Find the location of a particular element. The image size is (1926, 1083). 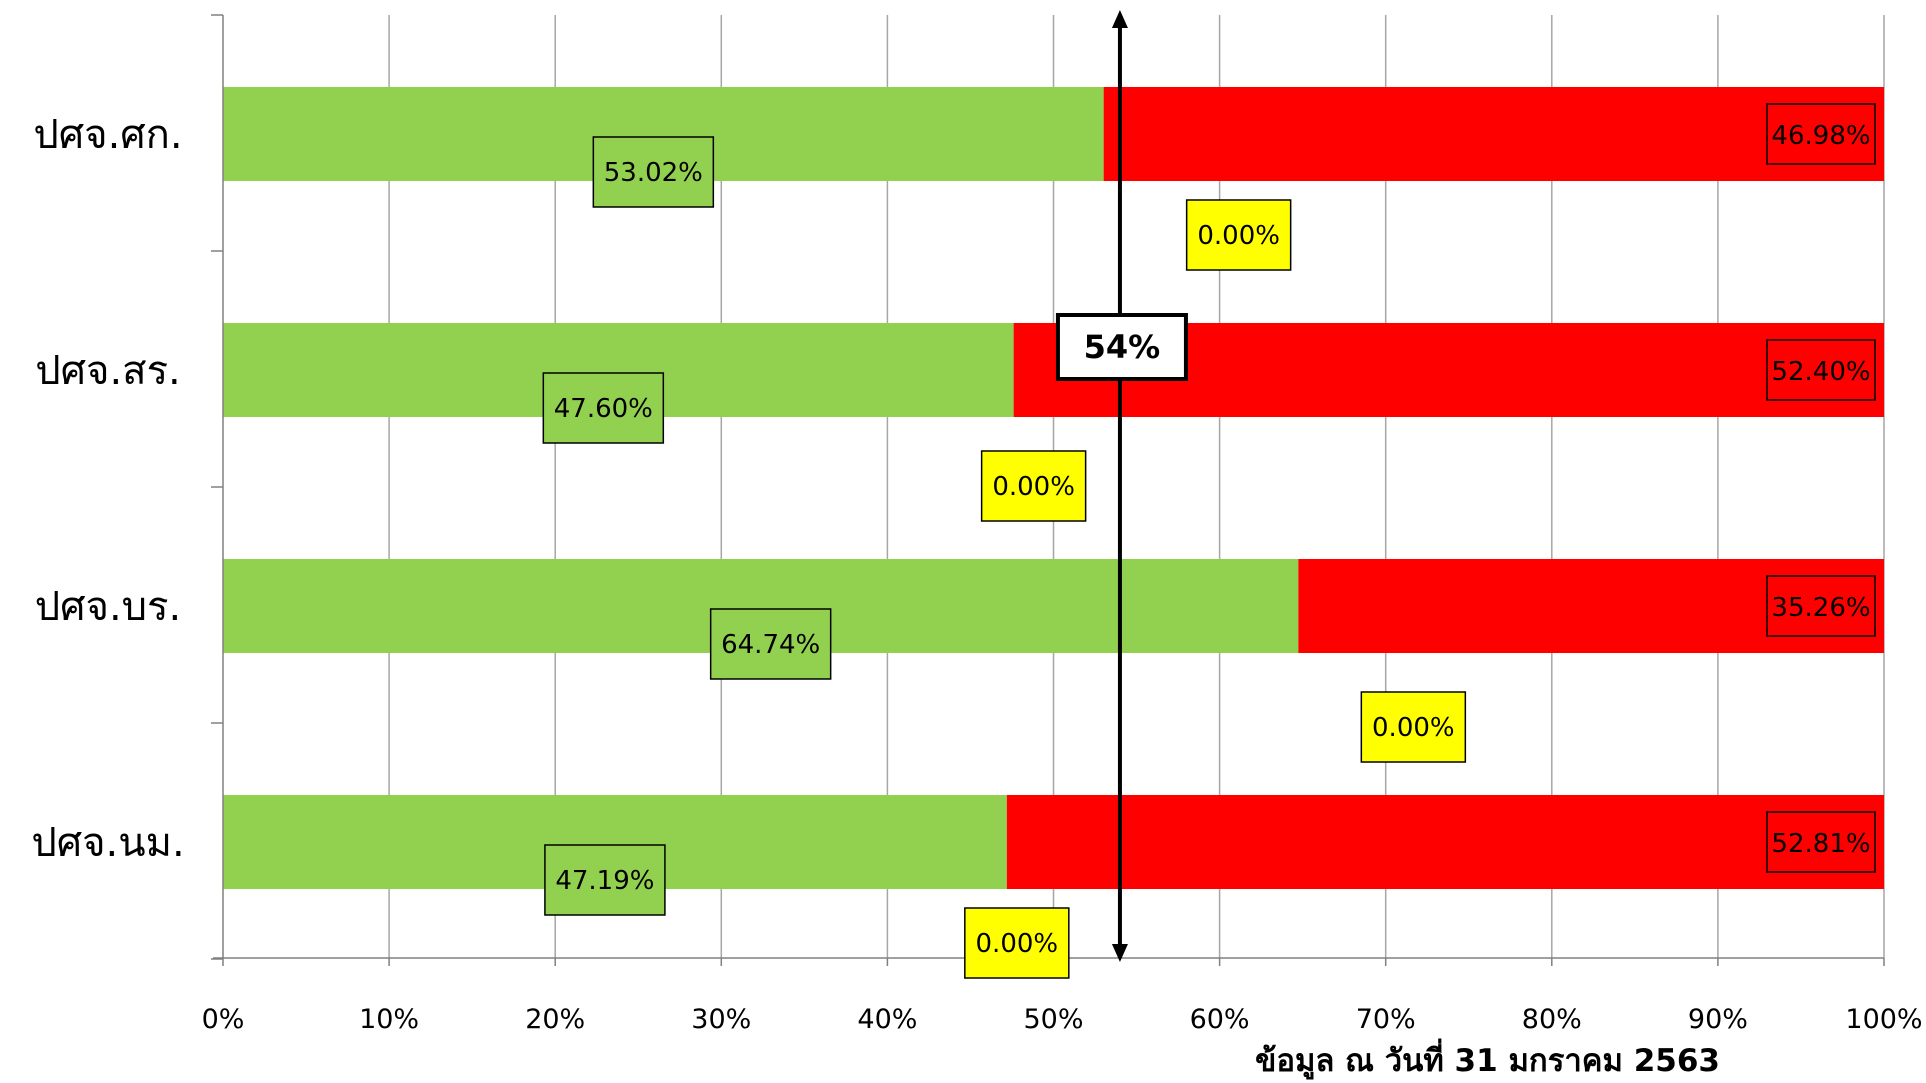

reference-line-group: 54% is located at coordinates (1121, 486).